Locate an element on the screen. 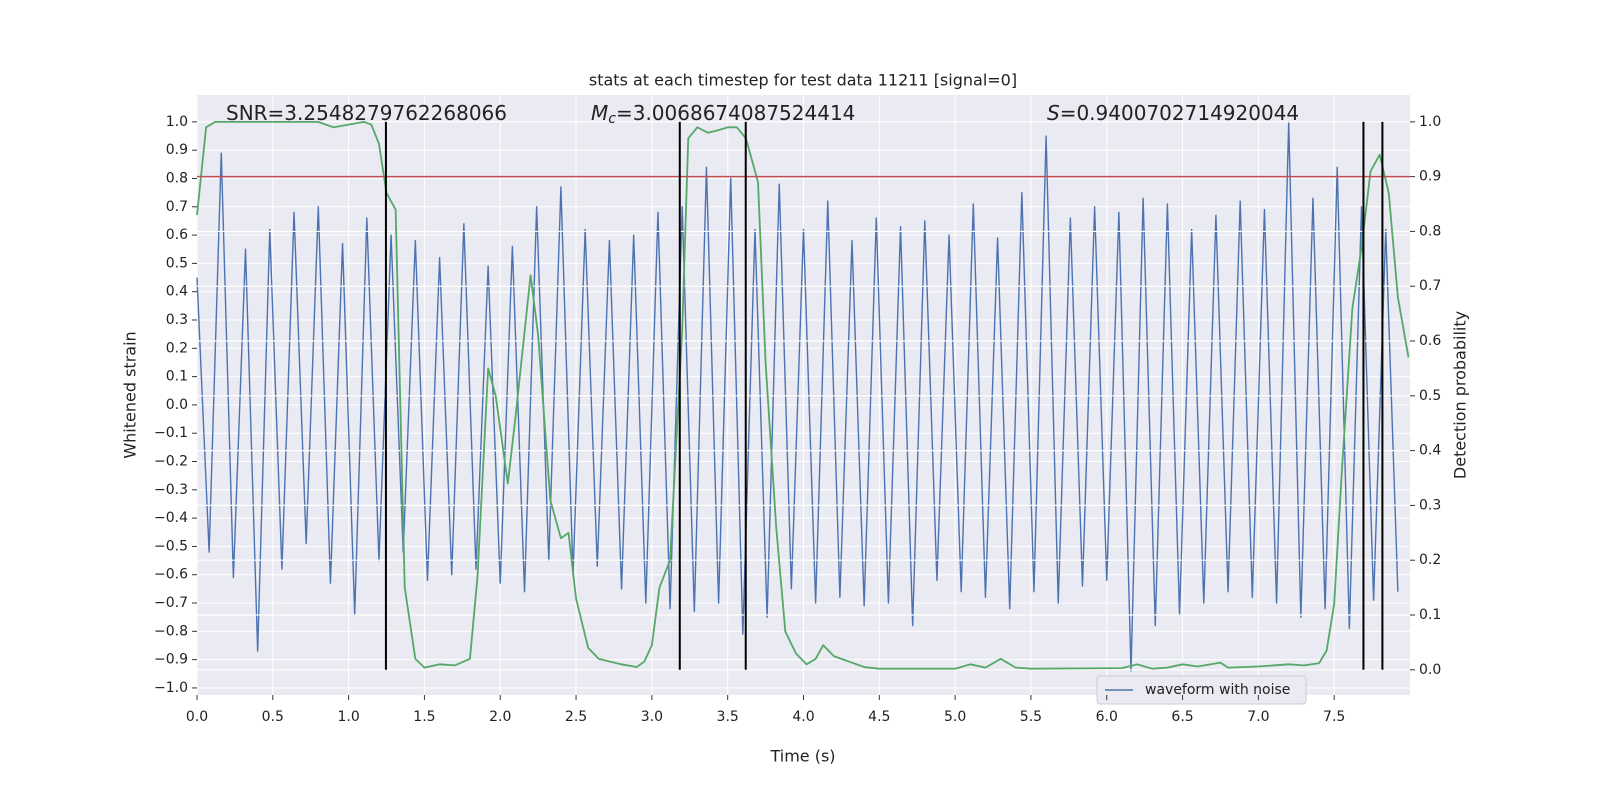 The width and height of the screenshot is (1600, 800). y-tick-label: 1.0 is located at coordinates (177, 122).